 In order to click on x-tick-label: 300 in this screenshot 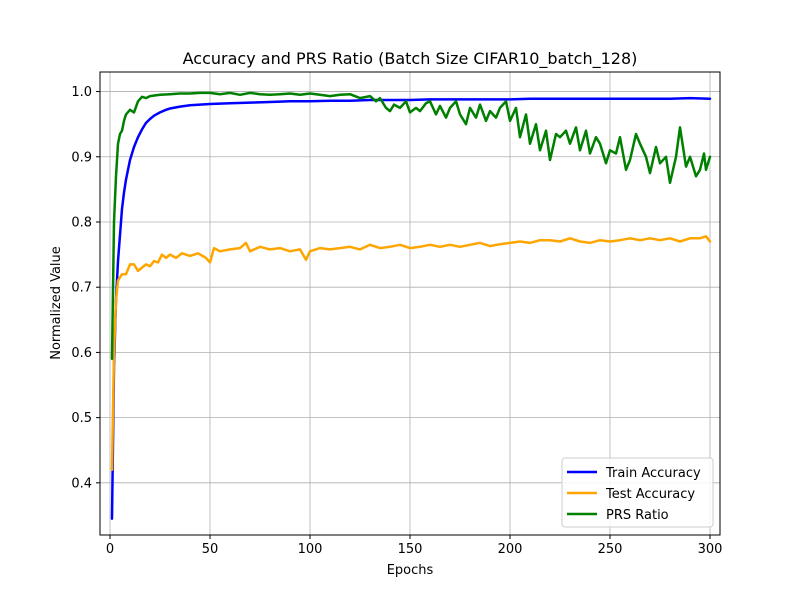, I will do `click(710, 549)`.